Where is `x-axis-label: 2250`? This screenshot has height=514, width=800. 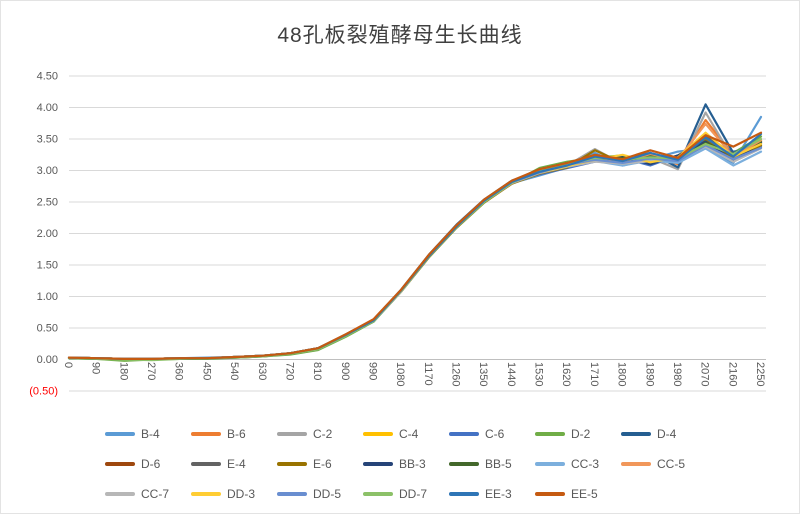
x-axis-label: 2250 is located at coordinates (760, 374).